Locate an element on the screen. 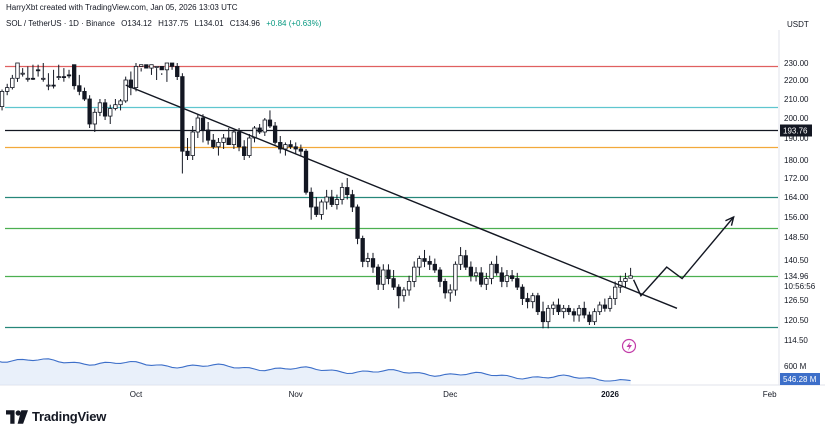  price-tick-label: 180.00 is located at coordinates (796, 160).